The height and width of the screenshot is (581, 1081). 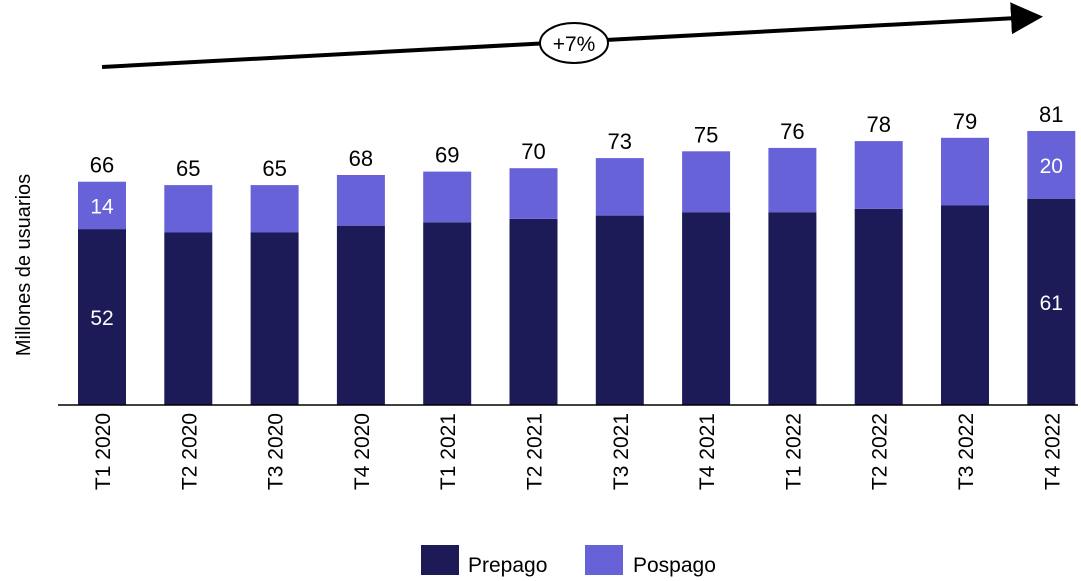 What do you see at coordinates (1051, 114) in the screenshot?
I see `total-label-12: 81` at bounding box center [1051, 114].